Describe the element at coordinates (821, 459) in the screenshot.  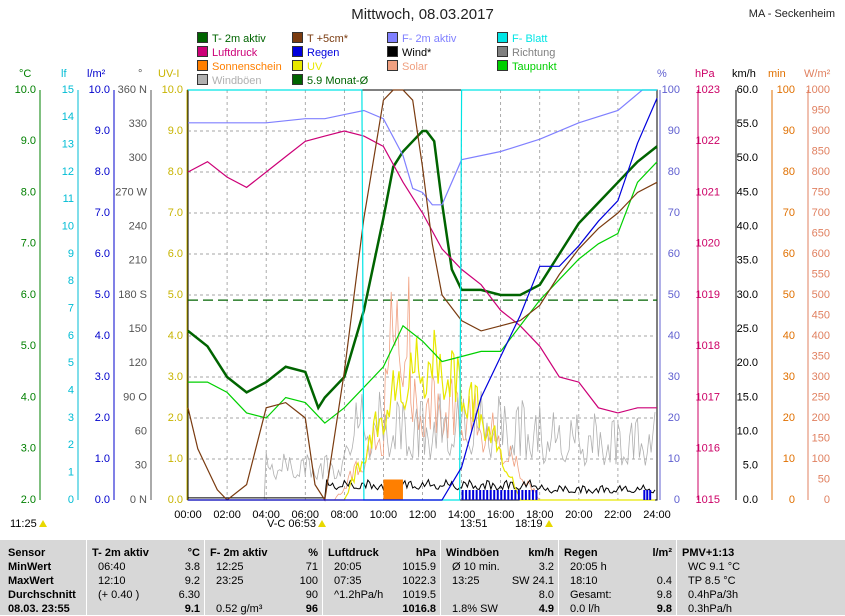
I see `axis-tick-solar: 100` at that location.